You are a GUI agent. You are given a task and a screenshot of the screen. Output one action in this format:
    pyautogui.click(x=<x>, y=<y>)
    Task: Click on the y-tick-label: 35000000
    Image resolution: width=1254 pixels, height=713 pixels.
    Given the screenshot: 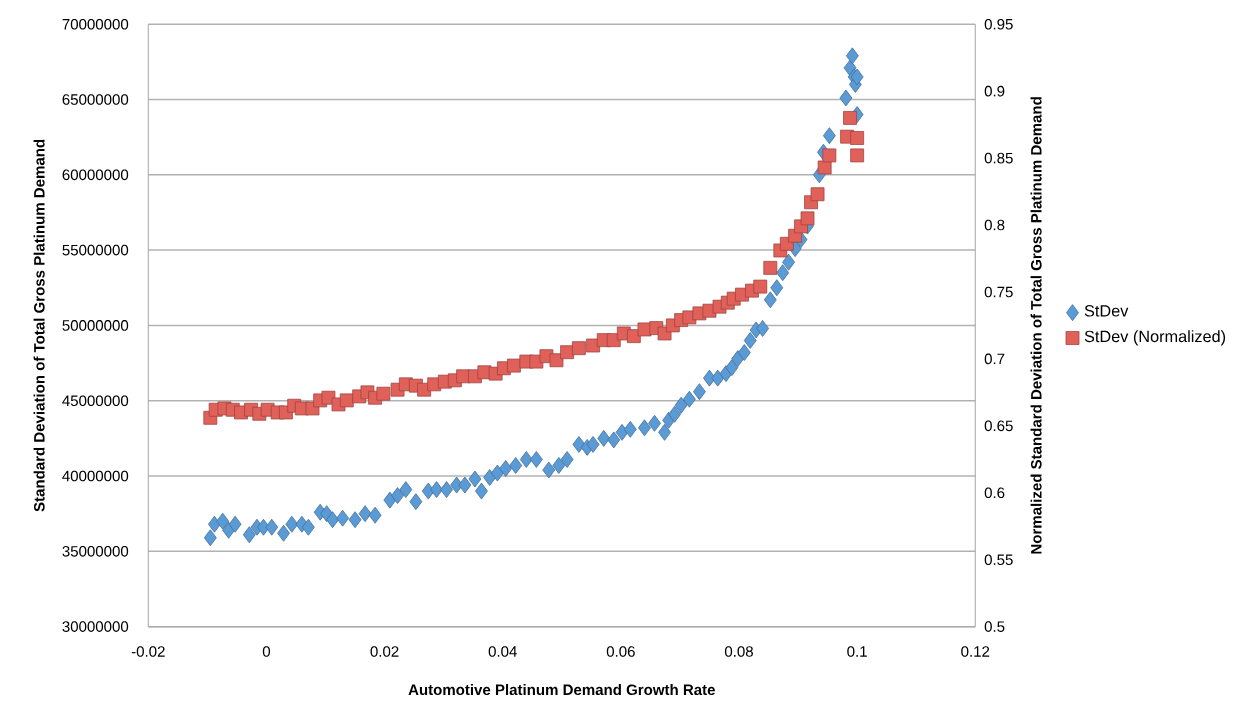 What is the action you would take?
    pyautogui.click(x=95, y=551)
    